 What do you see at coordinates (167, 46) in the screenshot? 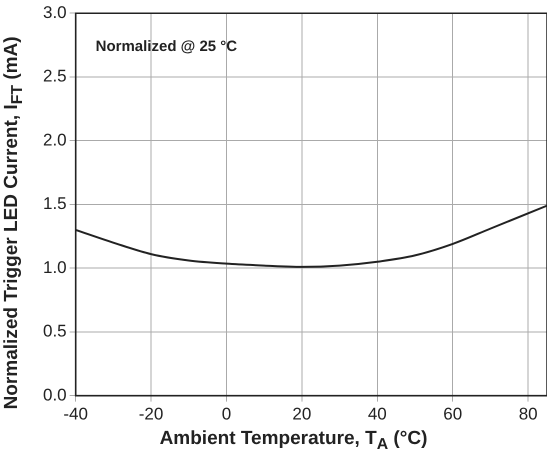
I see `annotation: Normalized @ 25 °C` at bounding box center [167, 46].